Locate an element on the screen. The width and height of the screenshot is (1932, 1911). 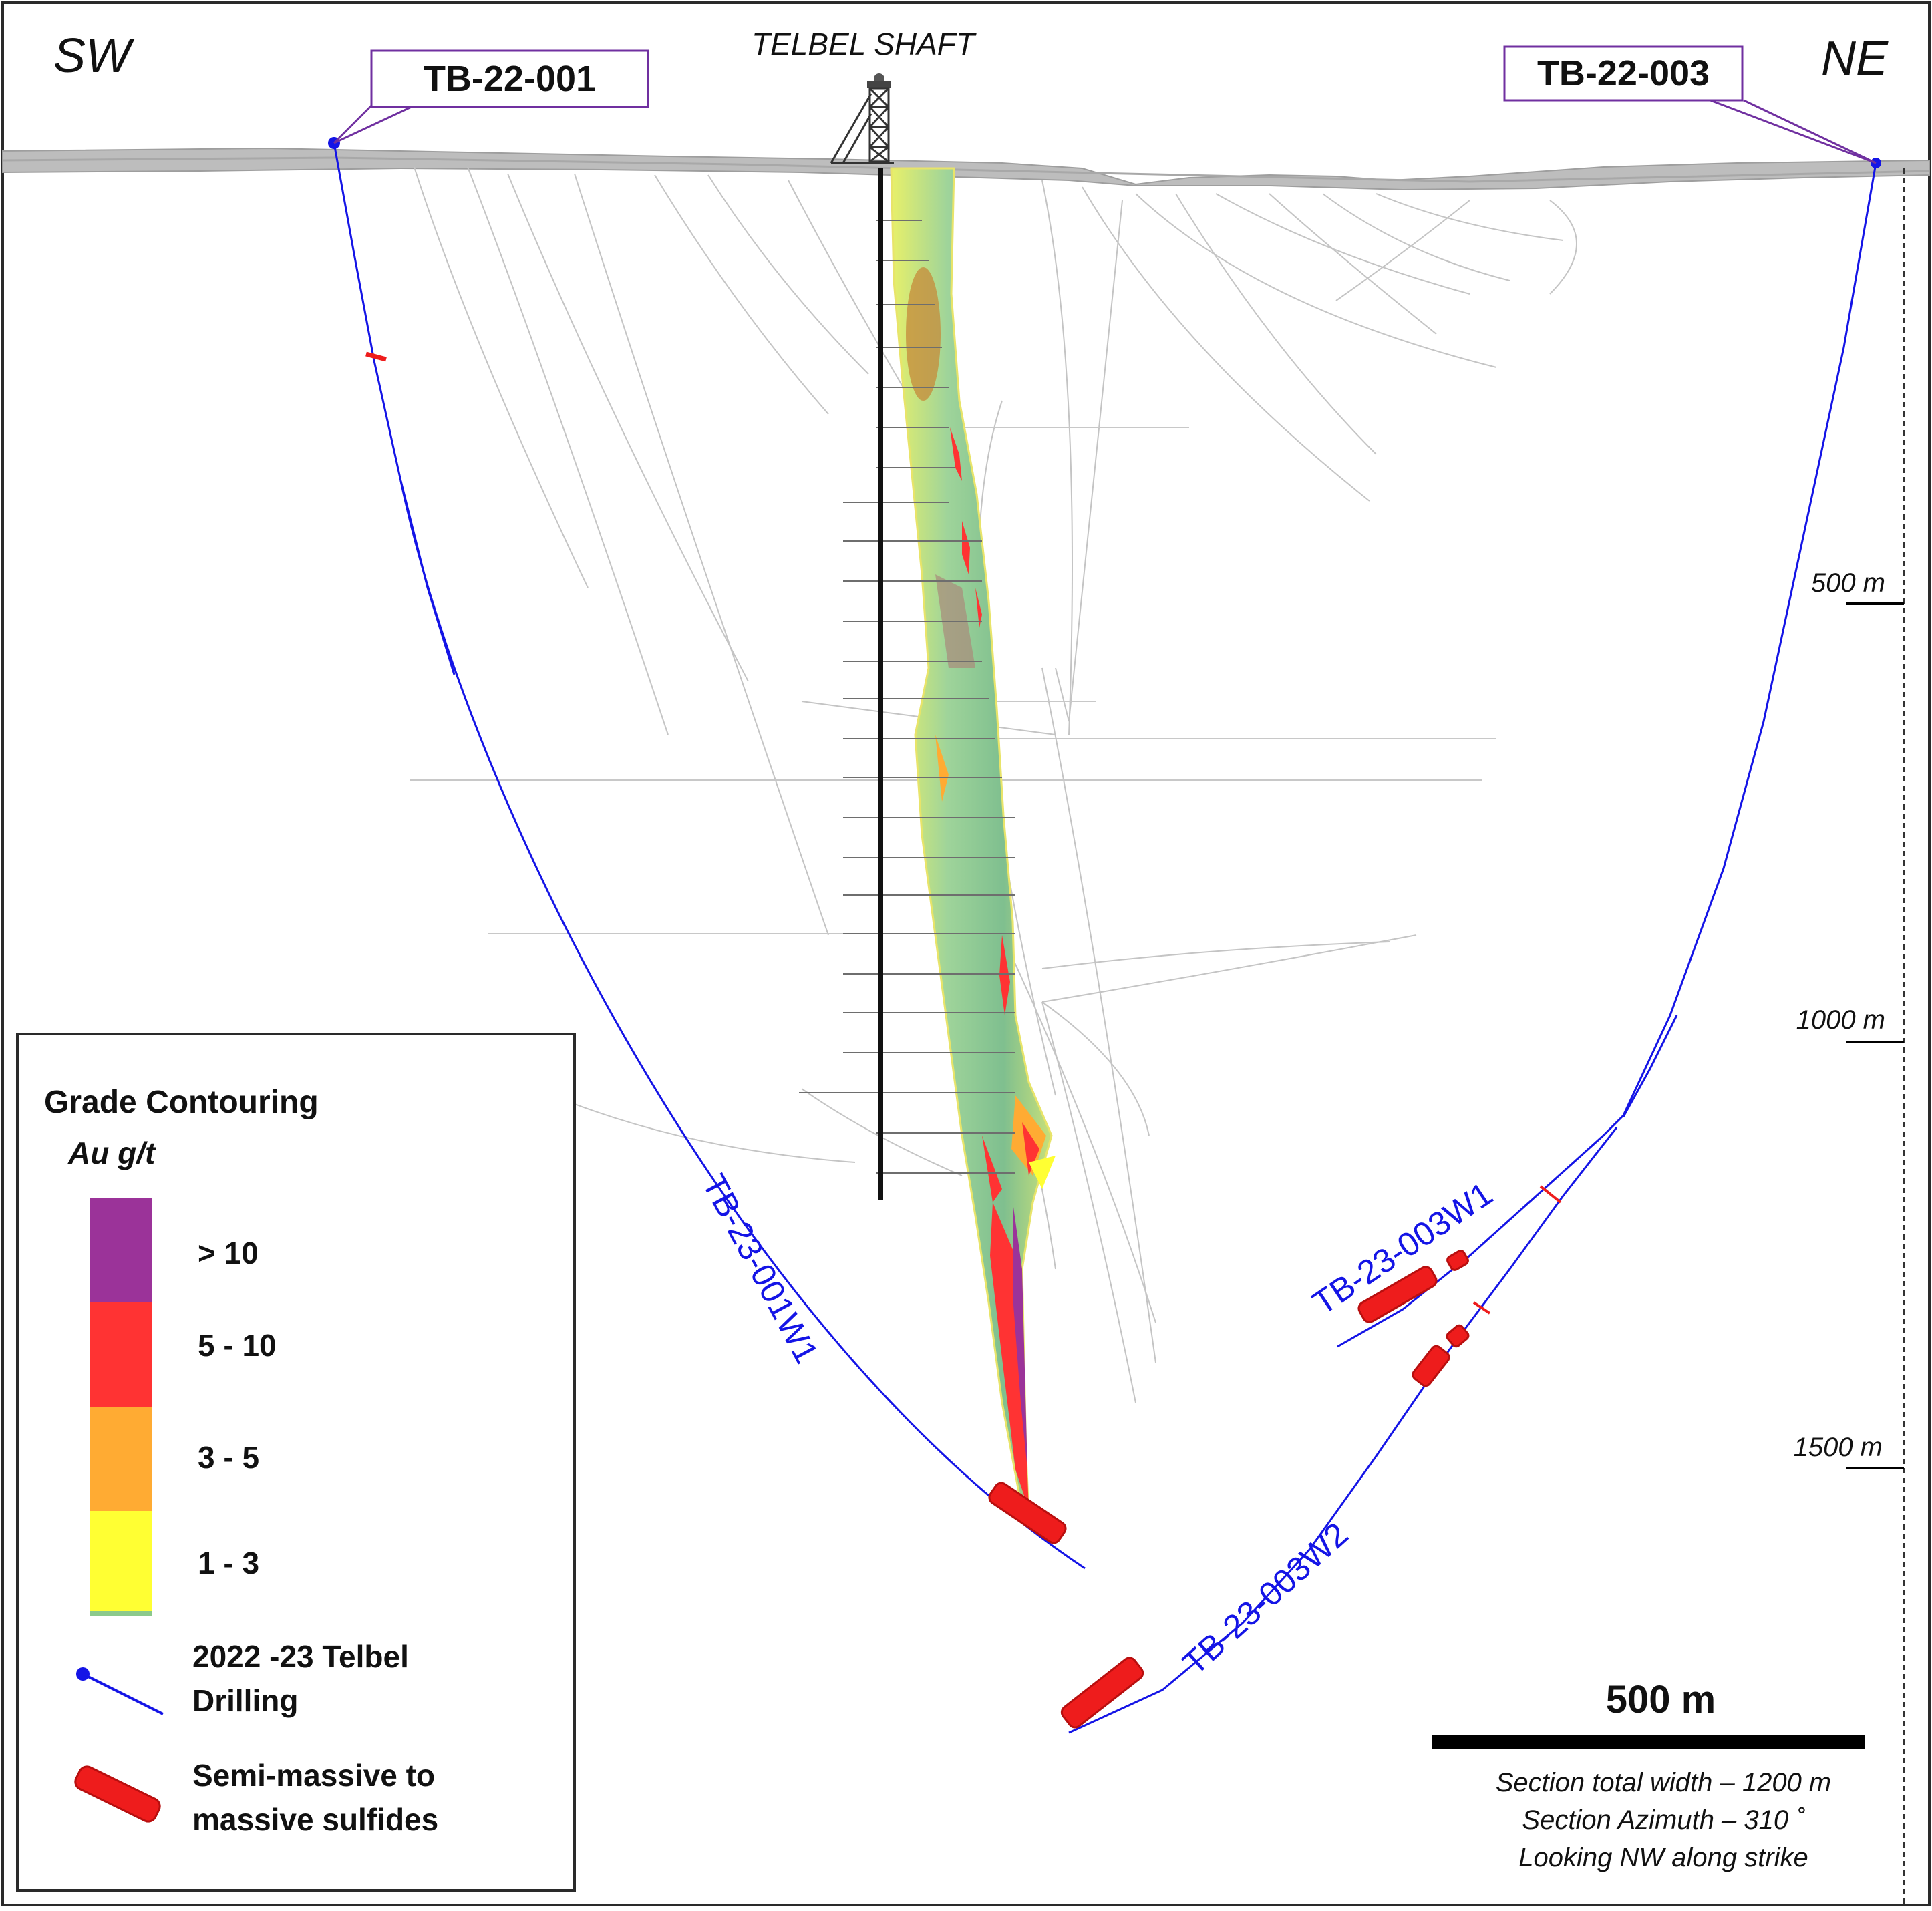
collar-label-tb-22-003: TB-22-003 is located at coordinates (1623, 73).